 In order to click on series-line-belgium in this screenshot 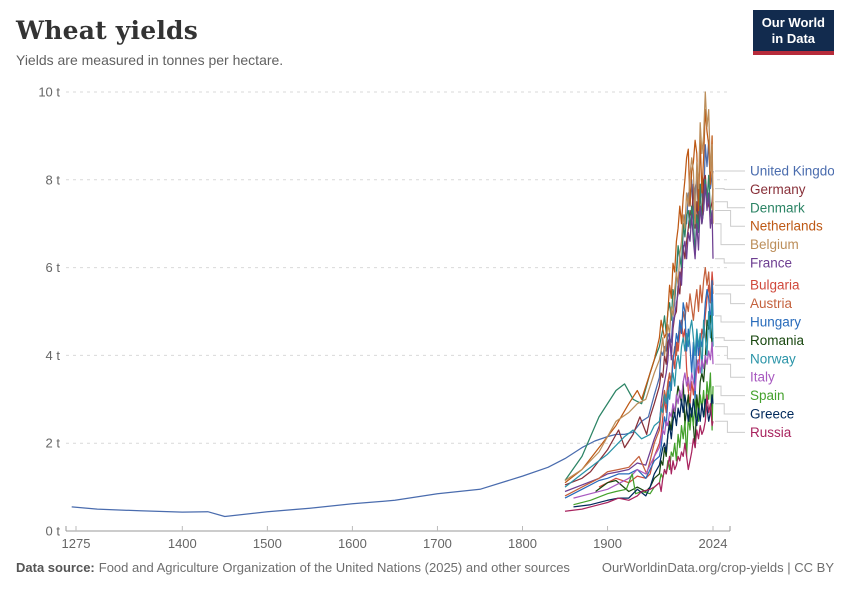, I will do `click(639, 286)`.